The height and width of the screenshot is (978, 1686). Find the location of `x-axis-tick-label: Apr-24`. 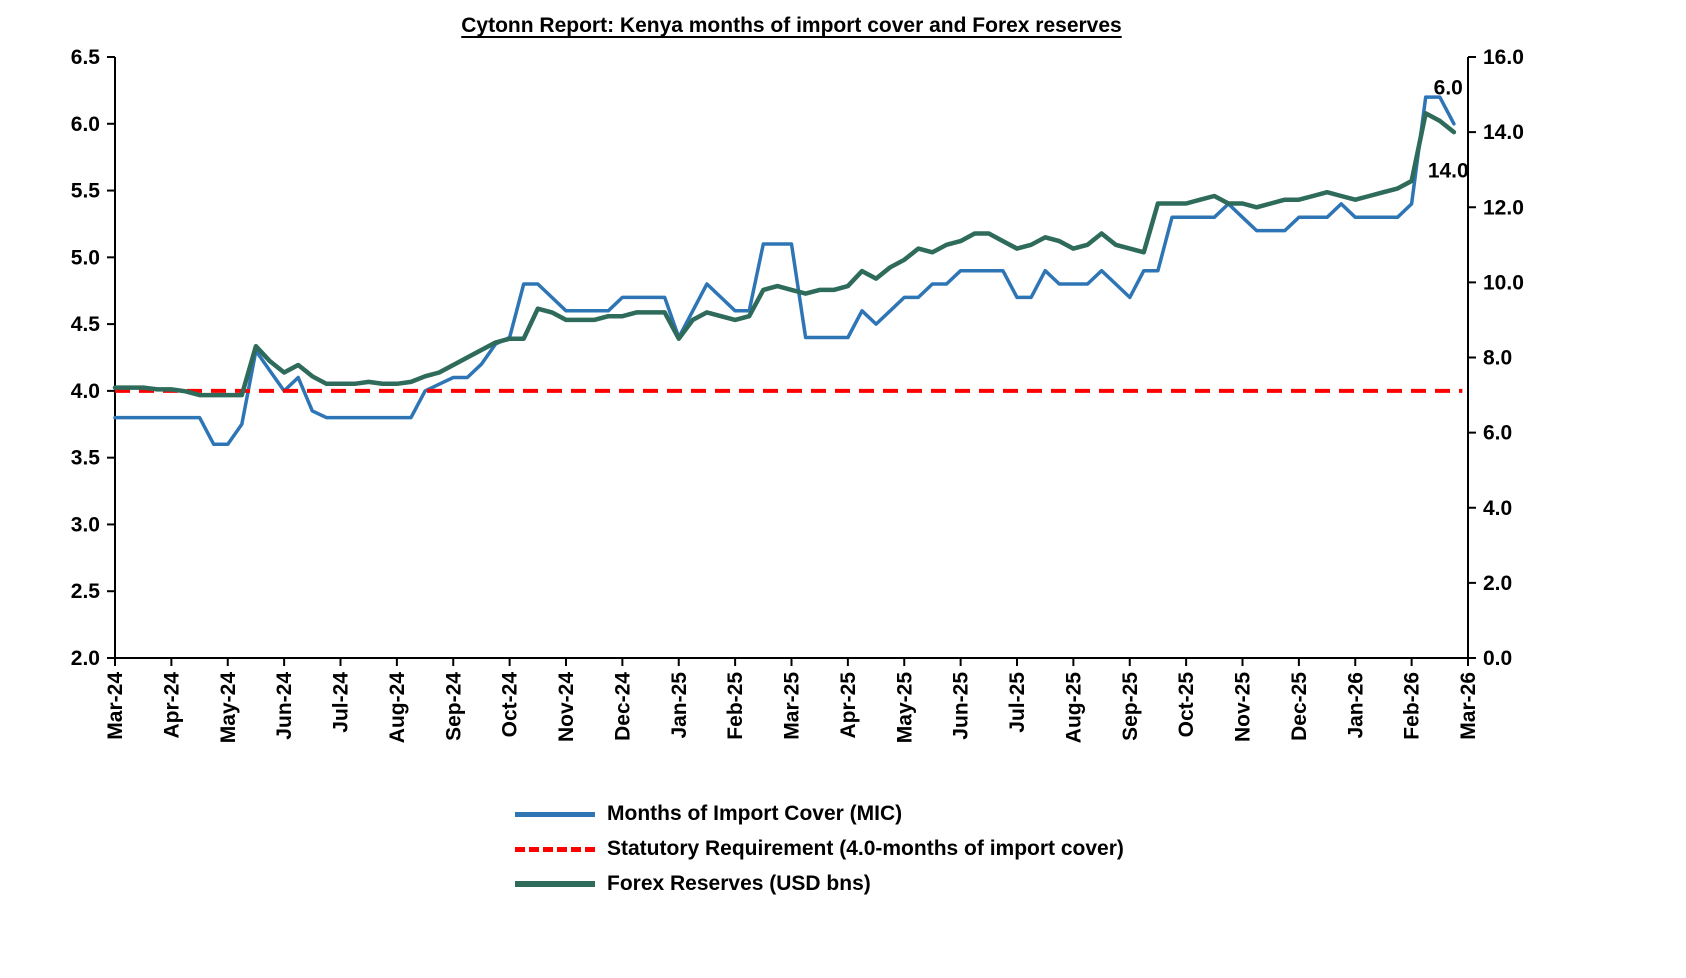

x-axis-tick-label: Apr-24 is located at coordinates (171, 705).